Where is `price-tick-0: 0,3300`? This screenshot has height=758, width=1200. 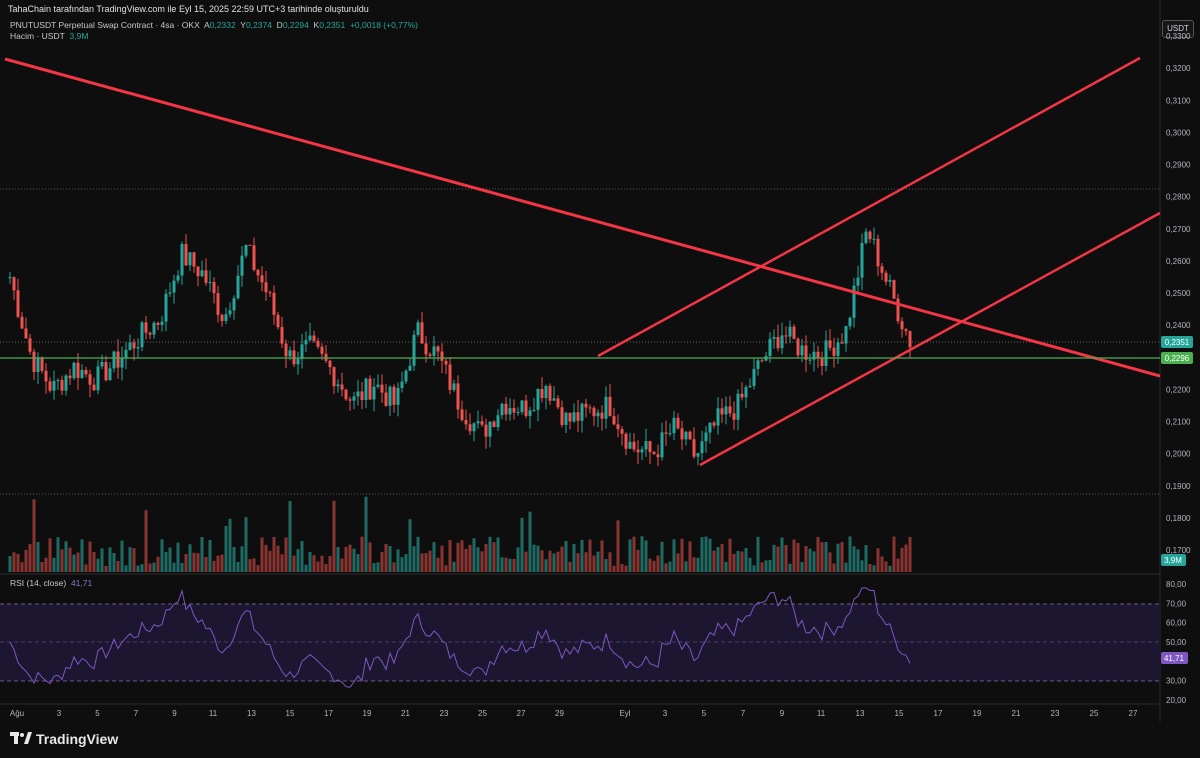
price-tick-0: 0,3300 is located at coordinates (1178, 36).